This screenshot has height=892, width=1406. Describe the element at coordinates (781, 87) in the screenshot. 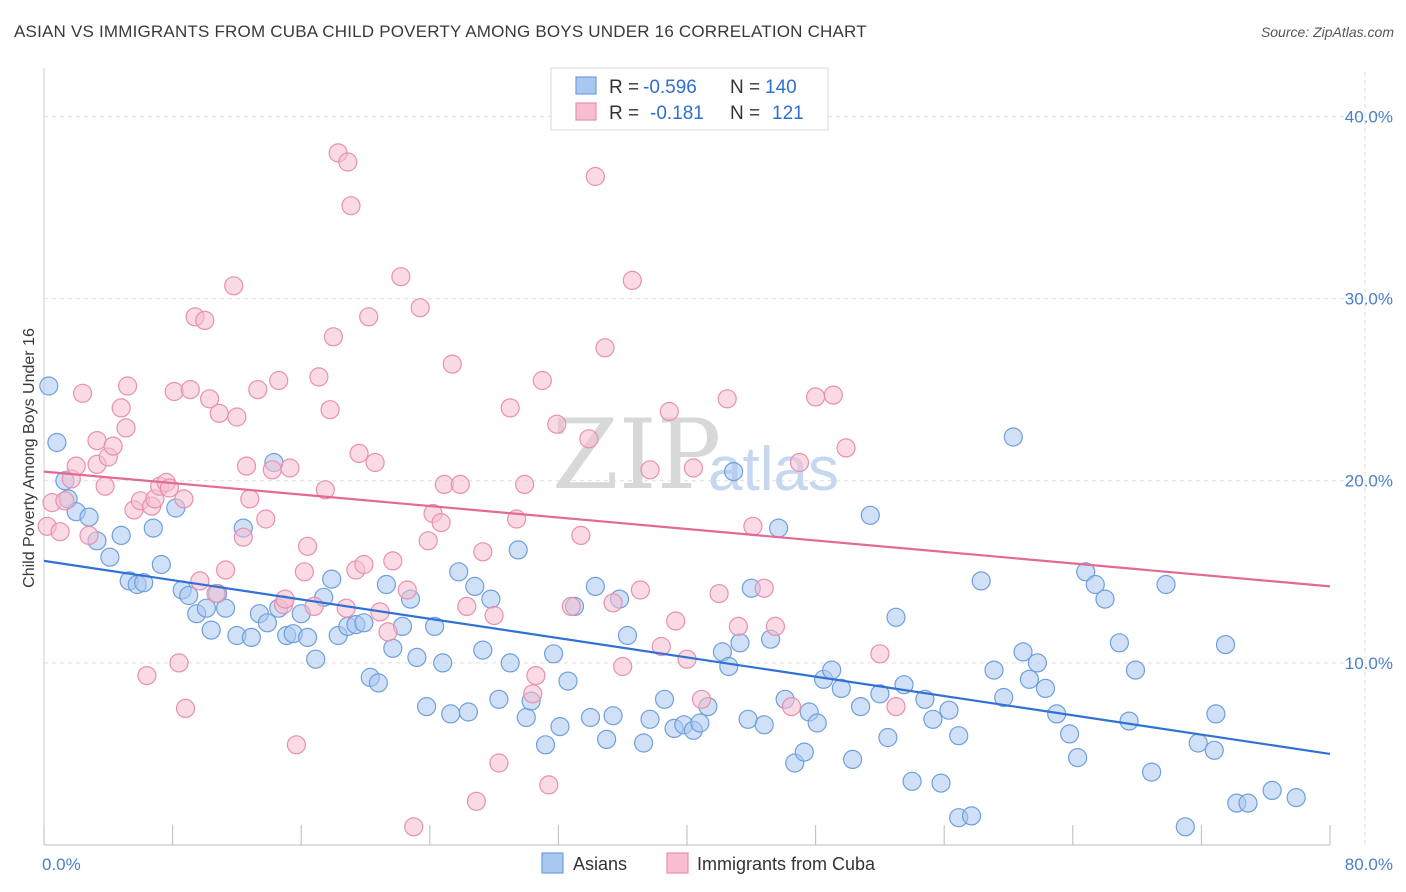

I see `legend-n-value-0: 140` at that location.